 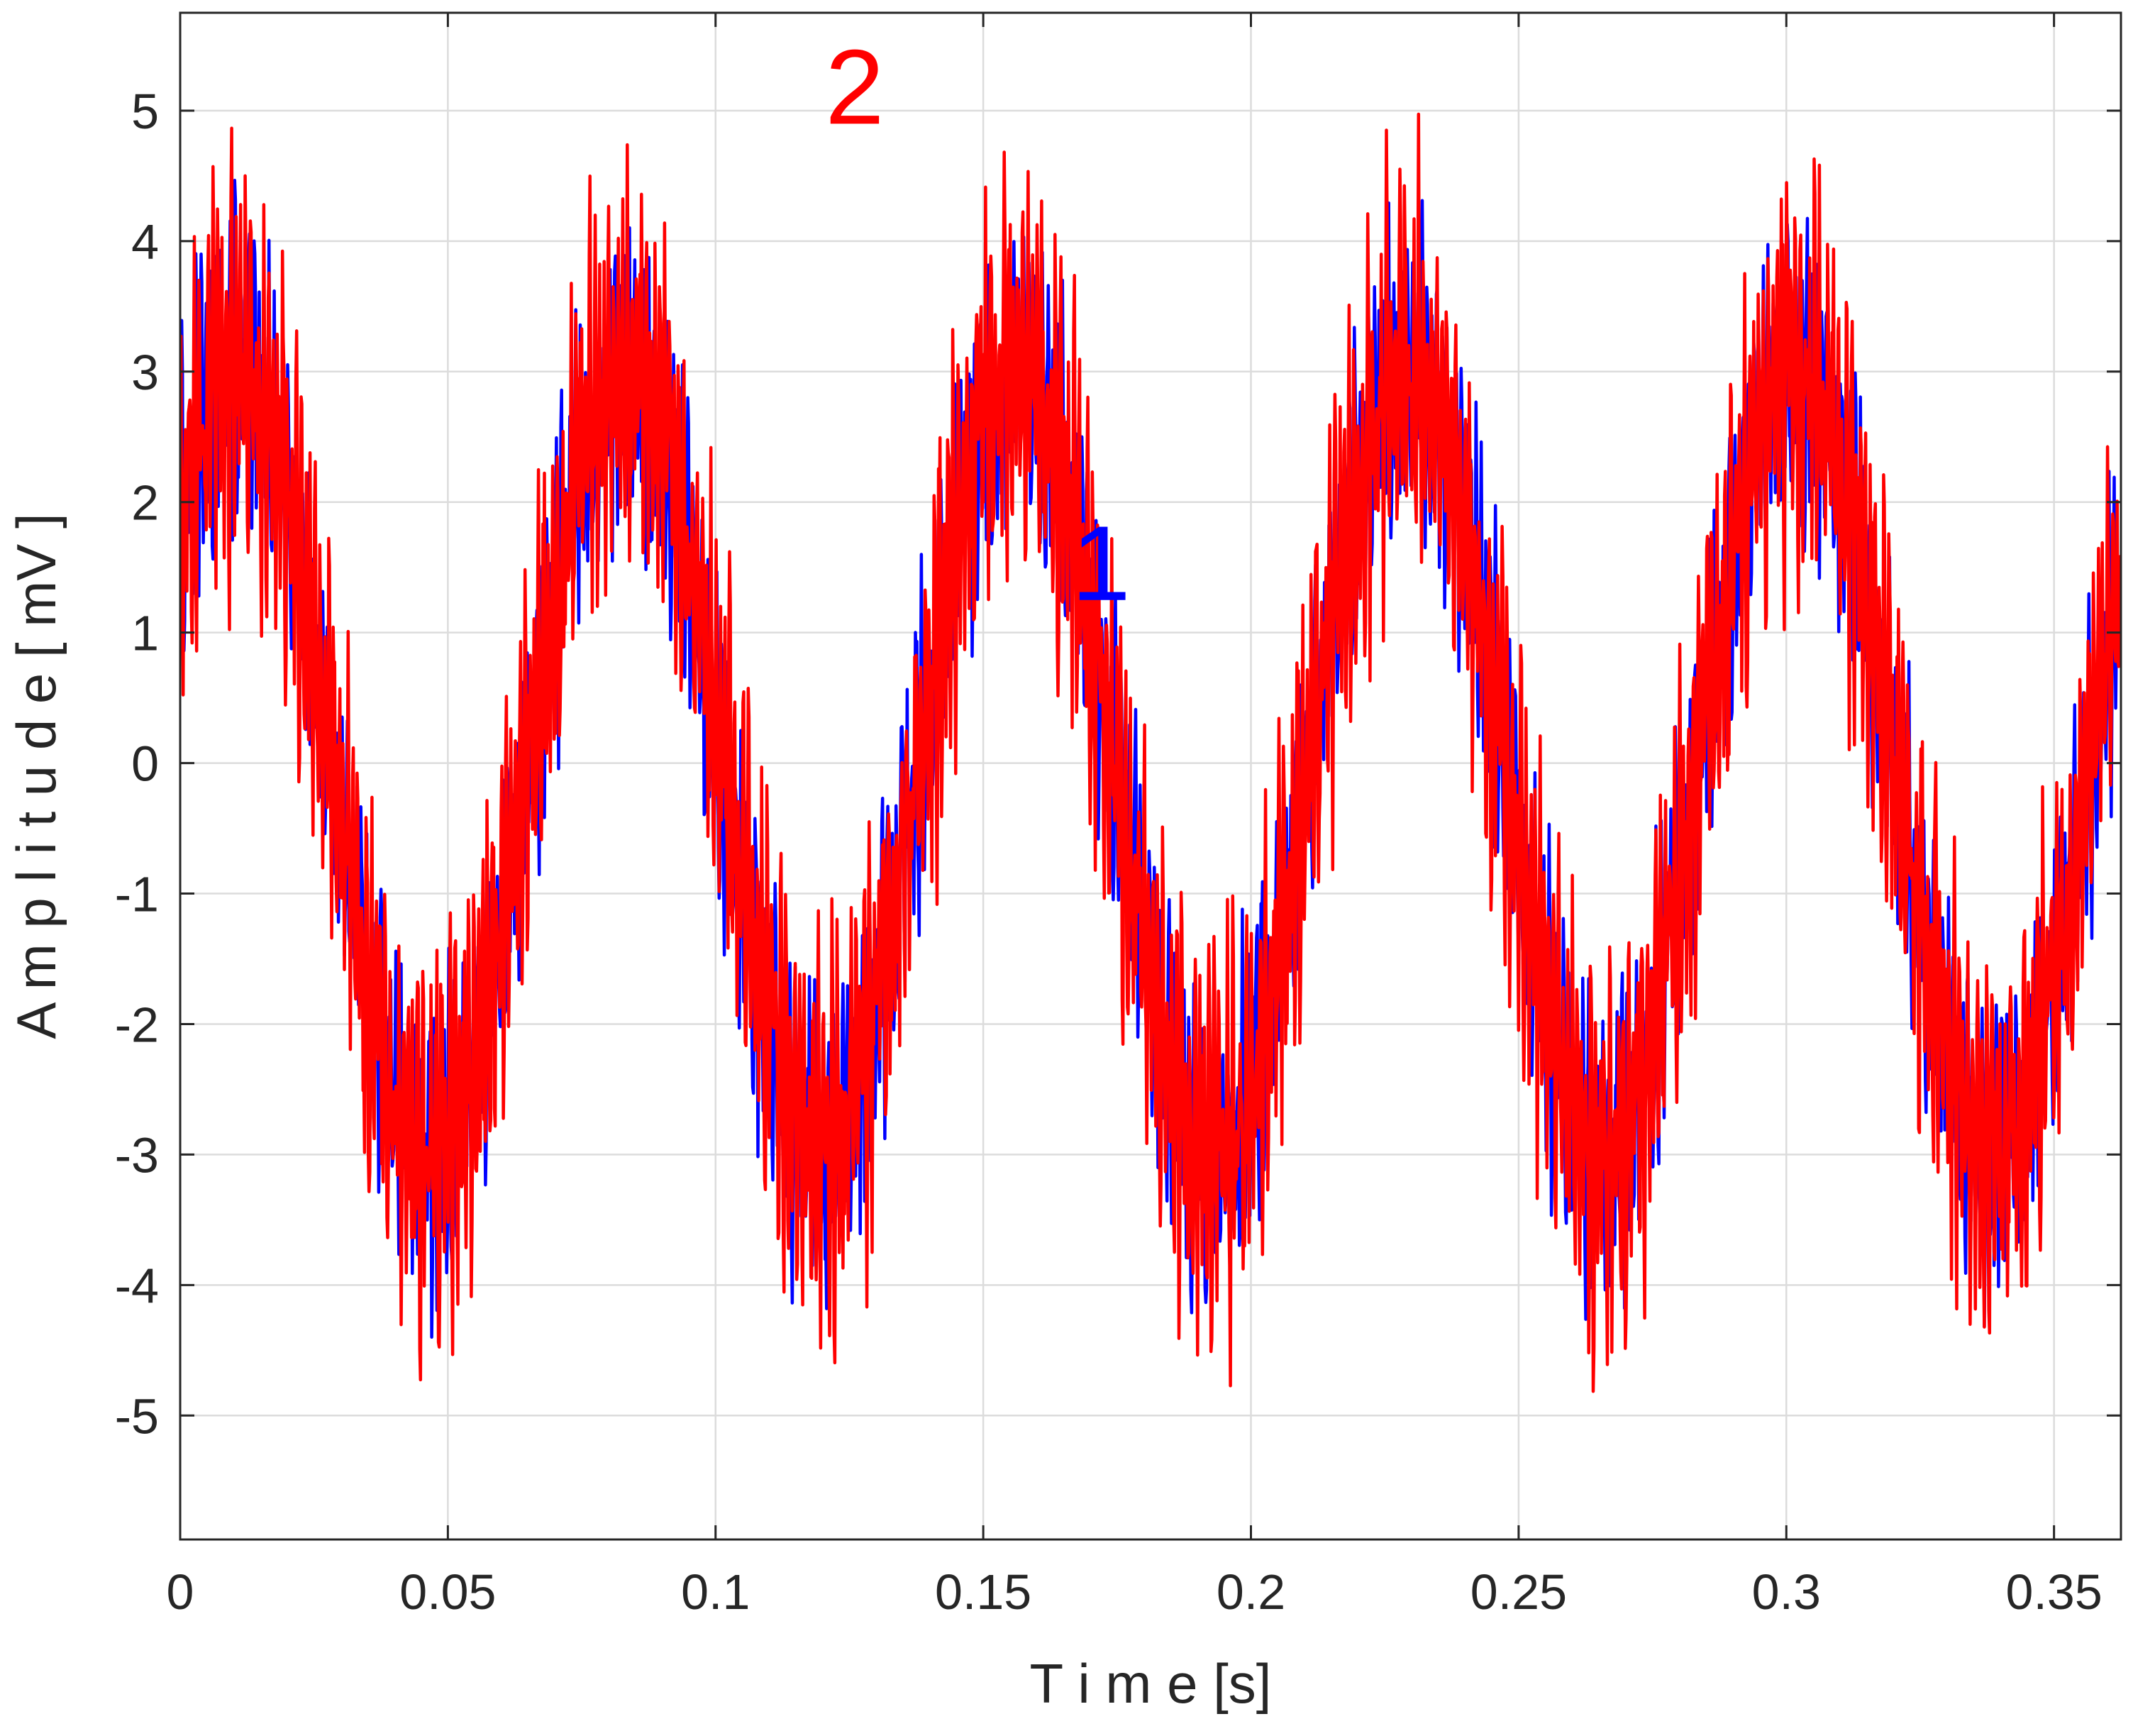 What do you see at coordinates (2054, 1592) in the screenshot?
I see `x-tick-label: 0.35` at bounding box center [2054, 1592].